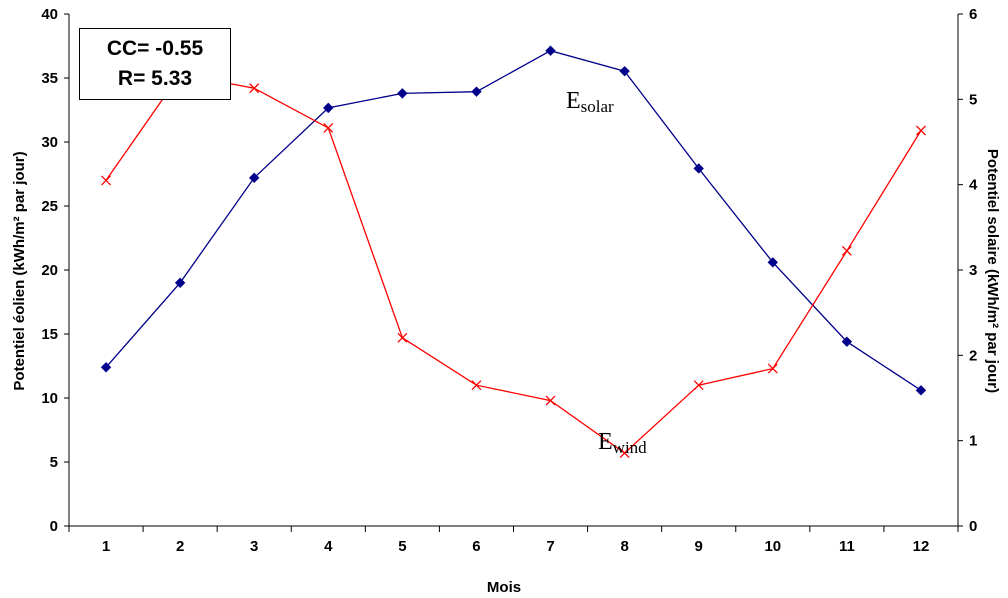 This screenshot has height=598, width=1008. I want to click on left-tick-label: 25, so click(49, 206).